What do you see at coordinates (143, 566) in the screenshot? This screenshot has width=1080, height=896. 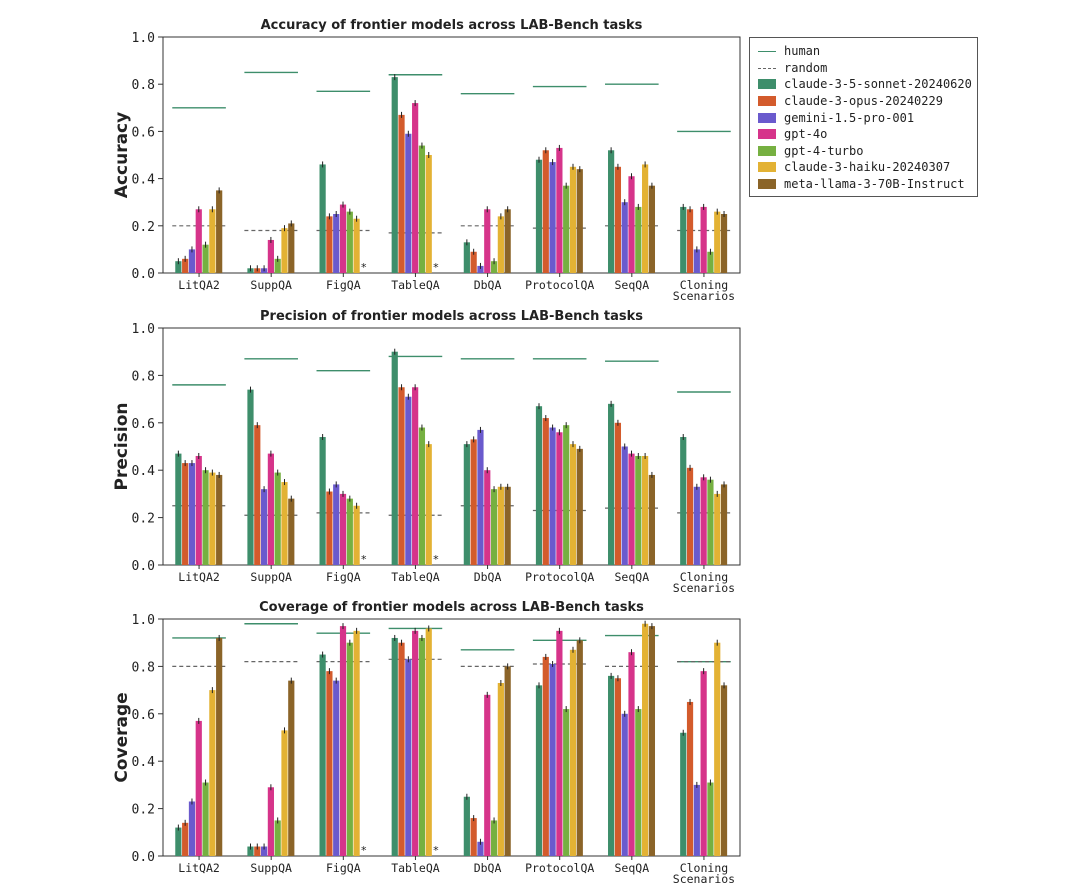 I see `y-tick-label: 0.0` at bounding box center [143, 566].